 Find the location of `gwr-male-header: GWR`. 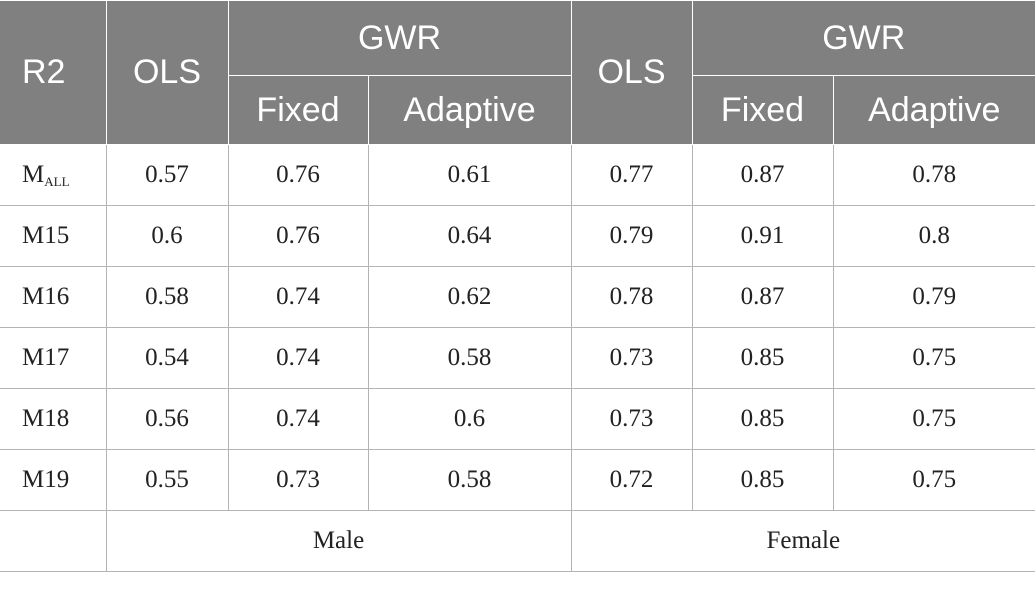

gwr-male-header: GWR is located at coordinates (399, 38).